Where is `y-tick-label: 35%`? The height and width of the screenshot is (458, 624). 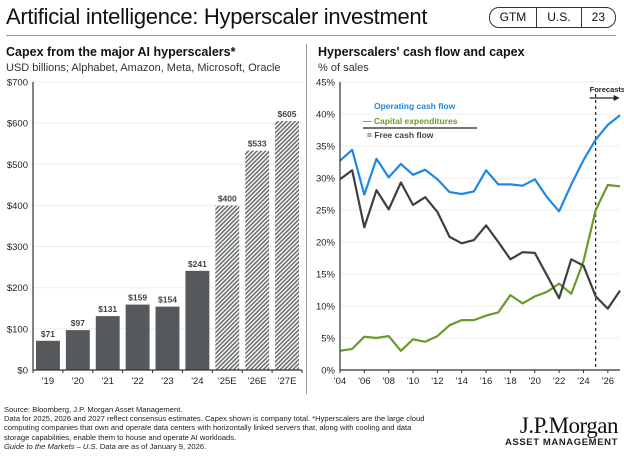 y-tick-label: 35% is located at coordinates (326, 147).